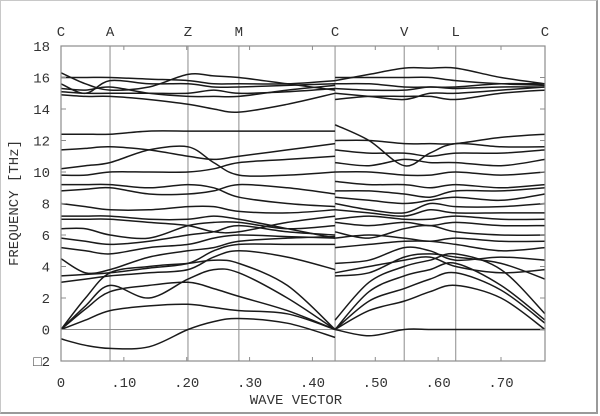  What do you see at coordinates (500, 384) in the screenshot?
I see `x-tick-label: .70` at bounding box center [500, 384].